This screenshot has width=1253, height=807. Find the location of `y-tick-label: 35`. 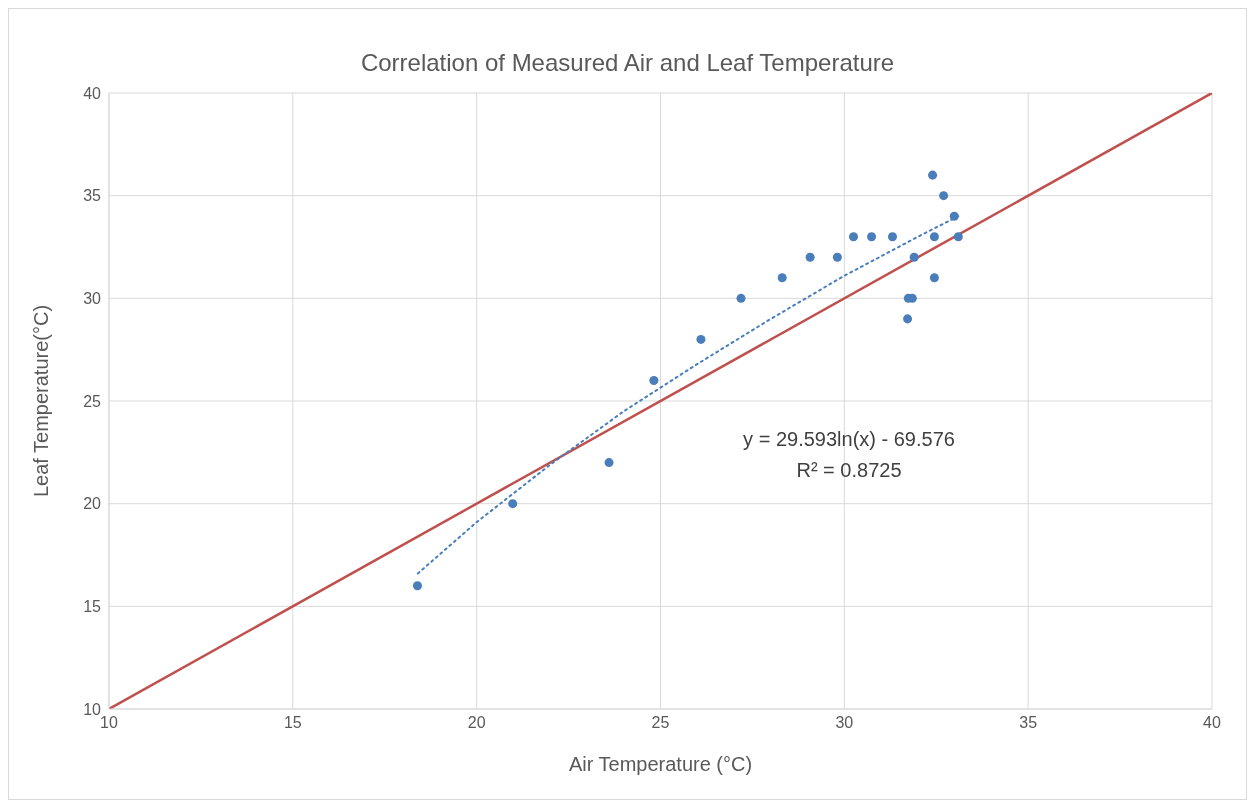

y-tick-label: 35 is located at coordinates (92, 196).